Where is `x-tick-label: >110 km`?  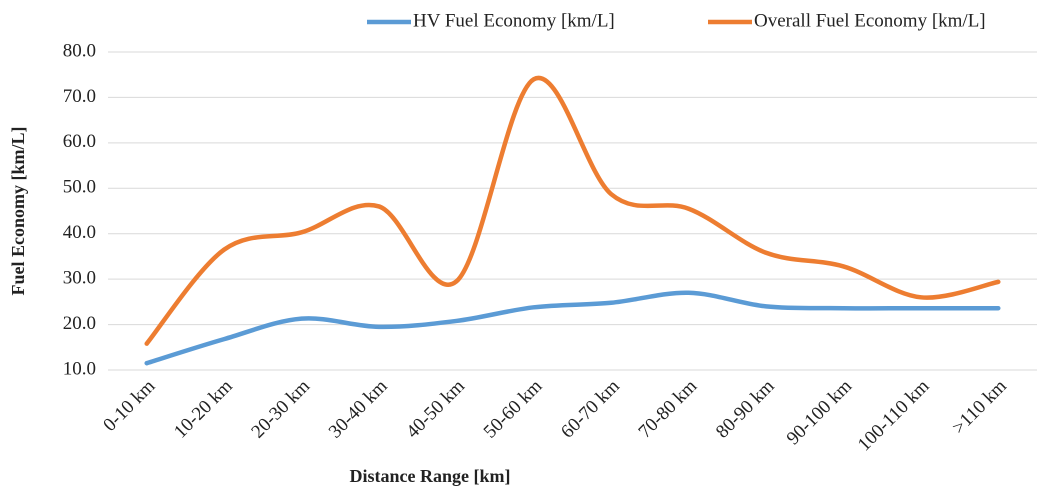
x-tick-label: >110 km is located at coordinates (979, 407).